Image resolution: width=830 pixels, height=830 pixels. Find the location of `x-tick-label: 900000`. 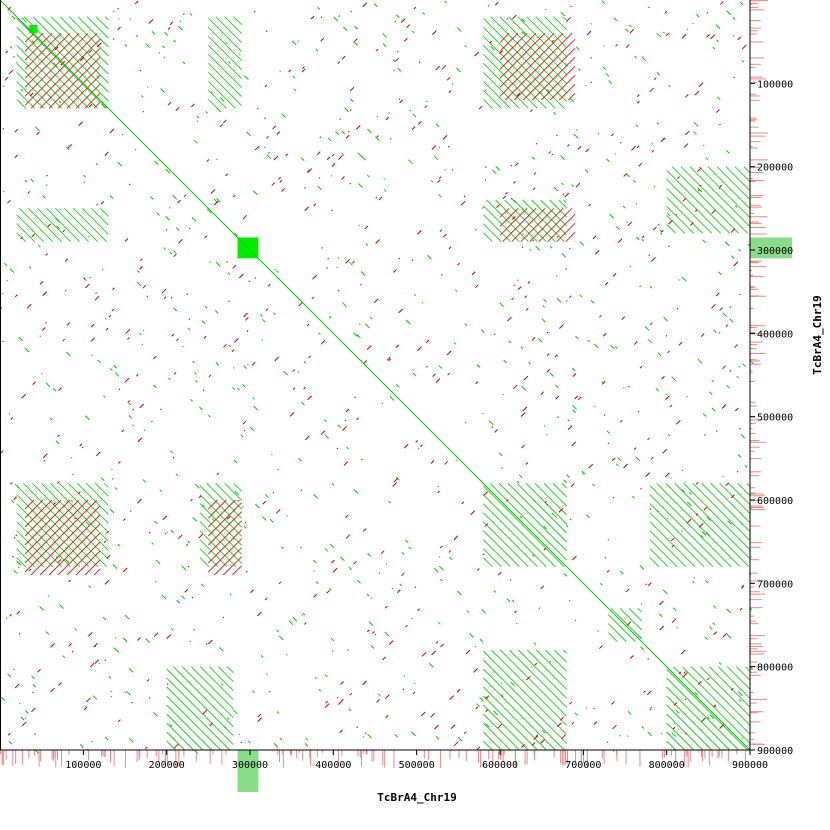

x-tick-label: 900000 is located at coordinates (750, 765).